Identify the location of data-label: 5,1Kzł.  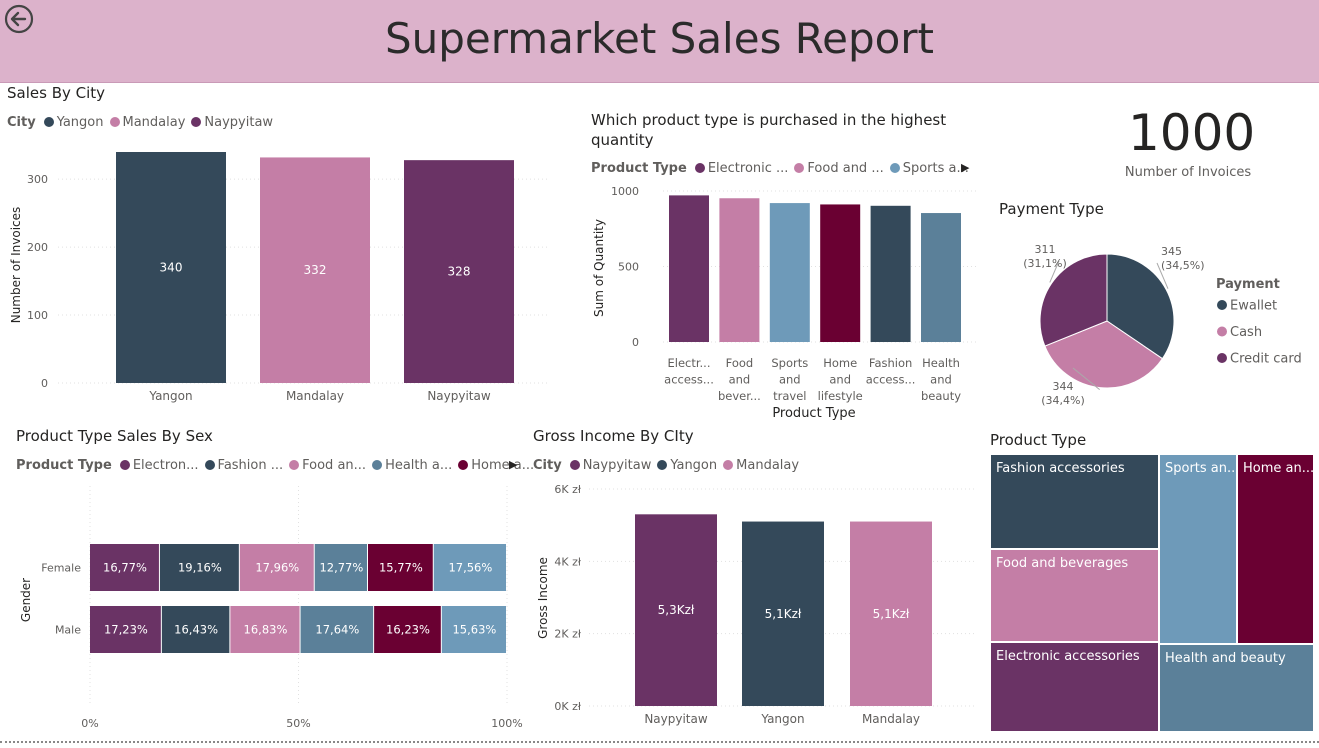
(783, 614).